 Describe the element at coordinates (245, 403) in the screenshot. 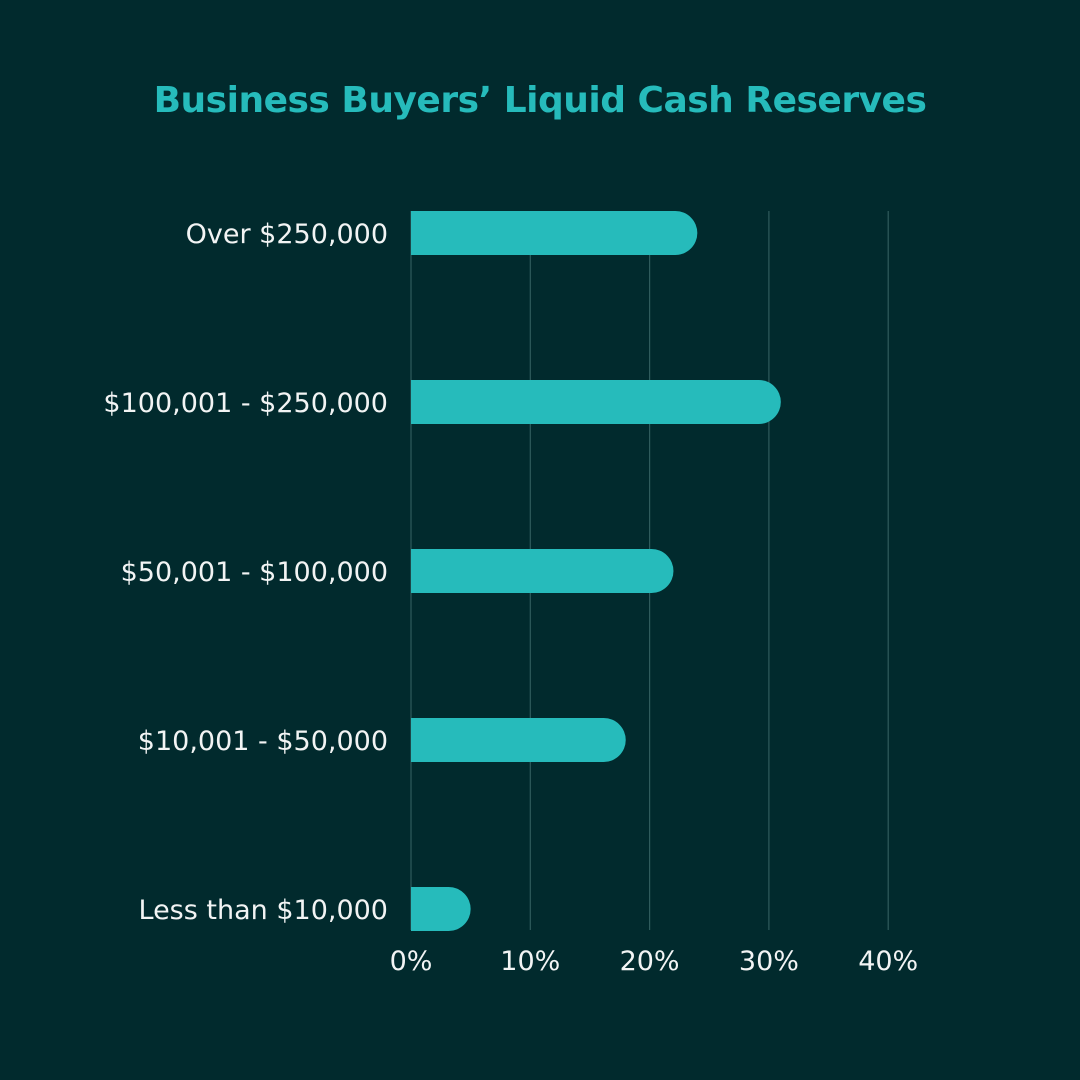

I see `category-label: $100,001 - $250,000` at that location.